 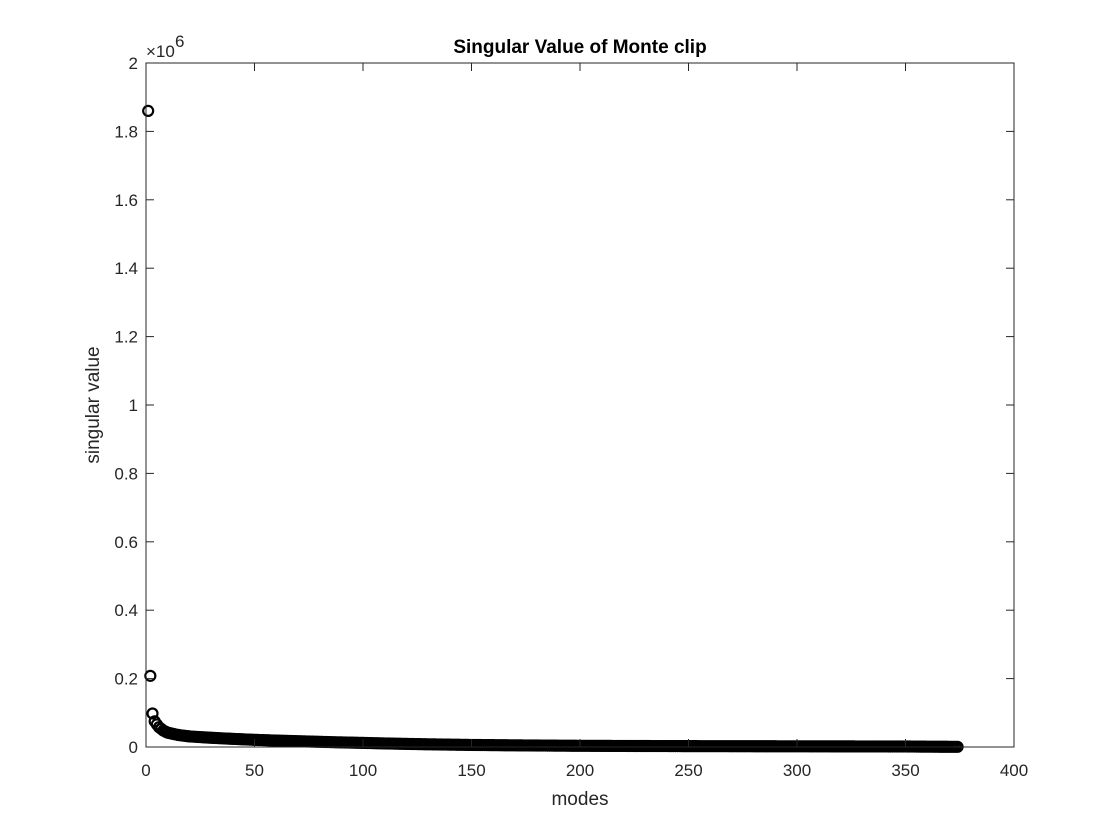 What do you see at coordinates (133, 747) in the screenshot?
I see `y-tick-label: 0` at bounding box center [133, 747].